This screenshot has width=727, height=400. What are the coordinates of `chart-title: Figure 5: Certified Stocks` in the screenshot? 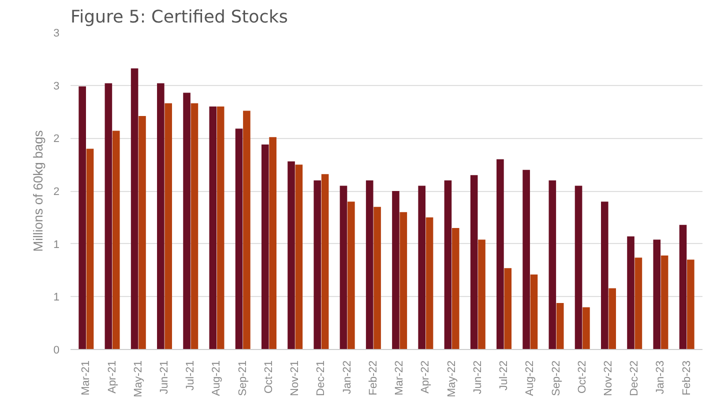 It's located at (179, 18).